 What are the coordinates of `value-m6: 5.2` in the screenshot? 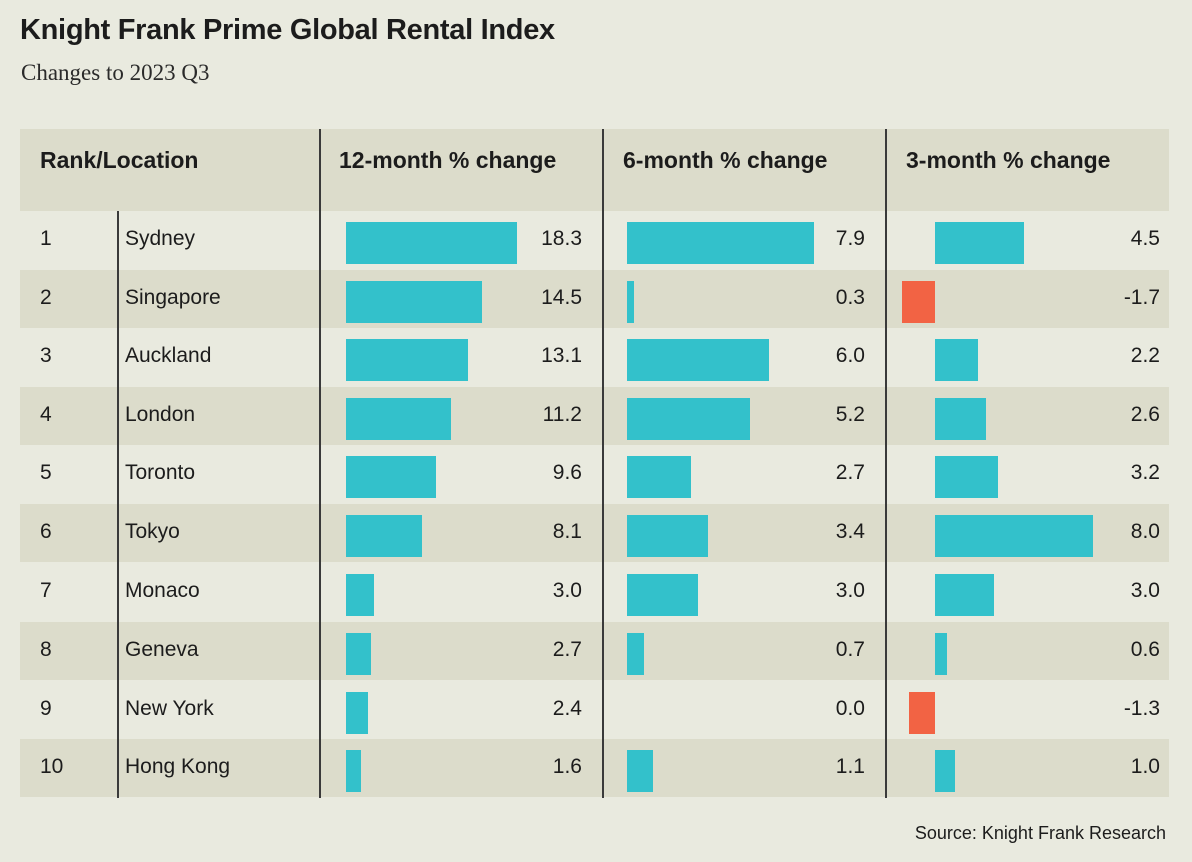 It's located at (850, 414).